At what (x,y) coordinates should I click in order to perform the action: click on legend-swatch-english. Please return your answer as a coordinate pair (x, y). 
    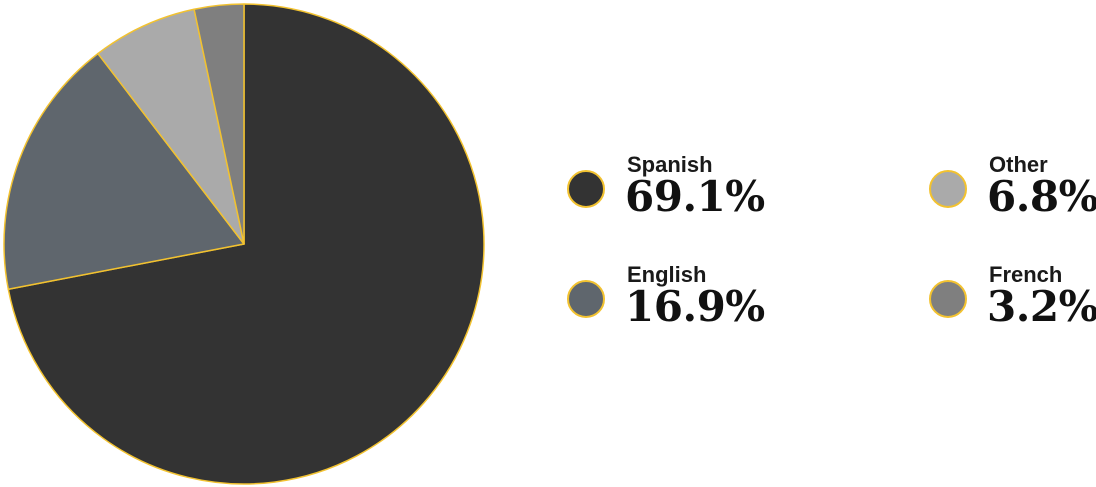
    Looking at the image, I should click on (586, 299).